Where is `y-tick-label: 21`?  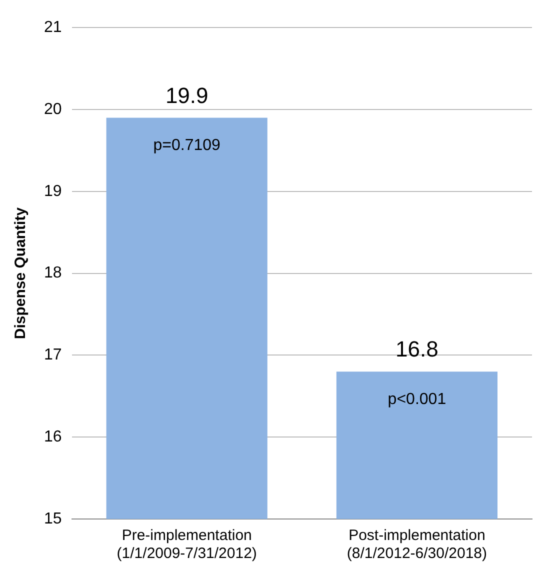 y-tick-label: 21 is located at coordinates (53, 27).